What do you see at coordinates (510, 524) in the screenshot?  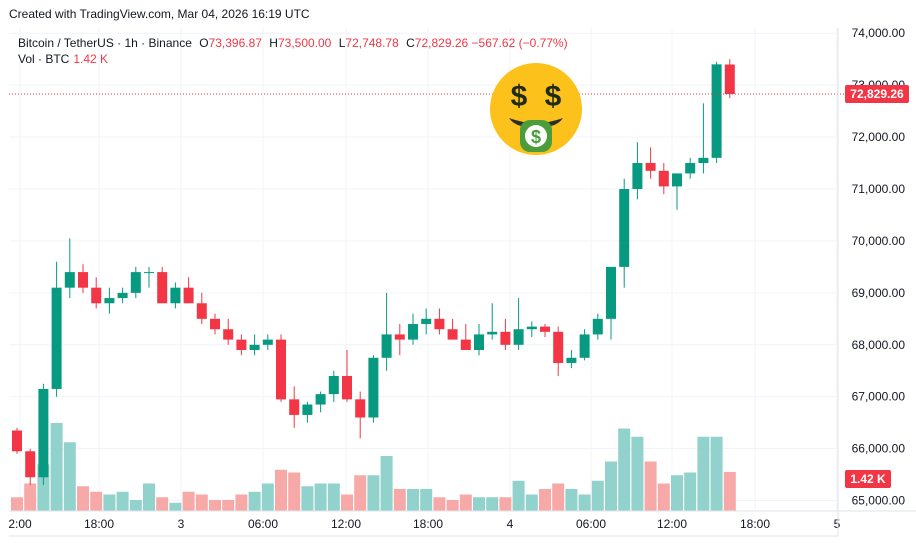 I see `time-tick-label: 4` at bounding box center [510, 524].